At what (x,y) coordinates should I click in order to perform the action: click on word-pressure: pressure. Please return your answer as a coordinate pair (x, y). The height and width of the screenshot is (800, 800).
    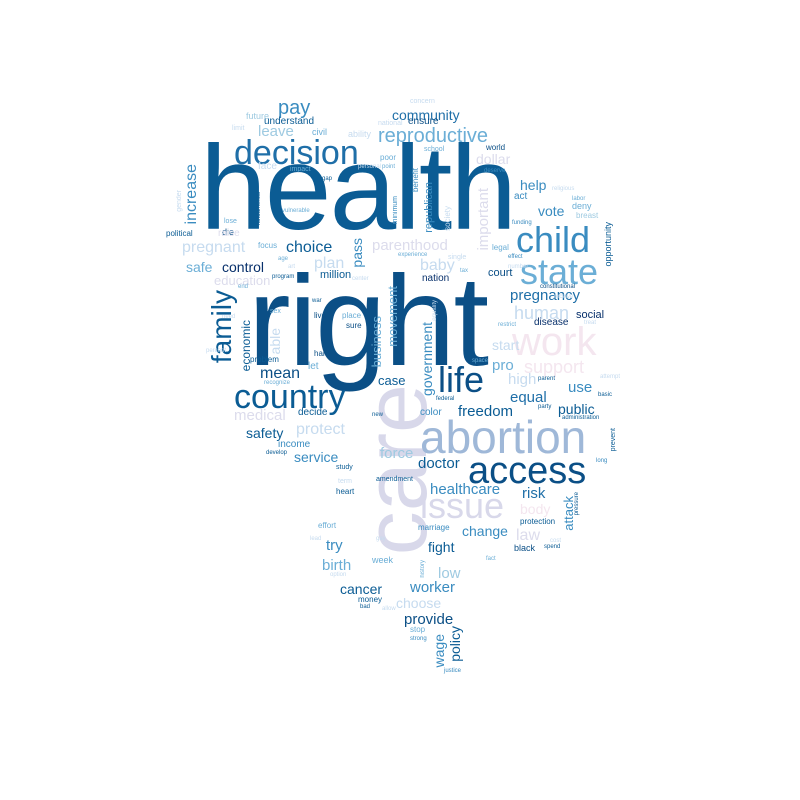
    Looking at the image, I should click on (577, 504).